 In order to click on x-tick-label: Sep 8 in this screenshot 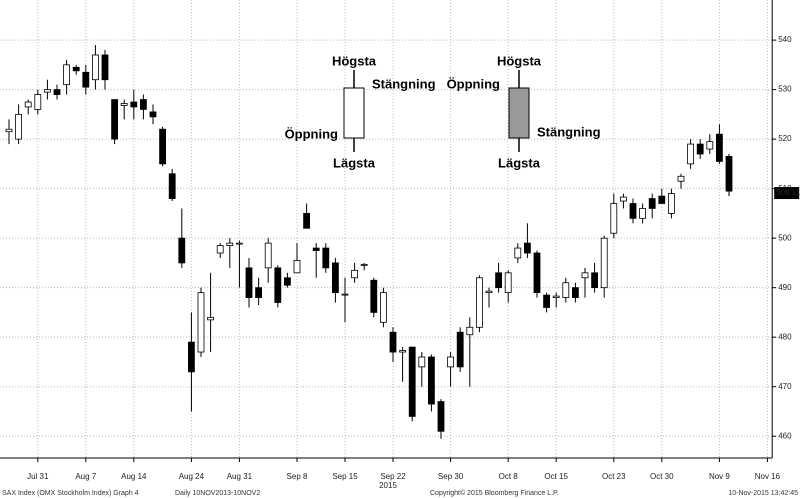, I will do `click(297, 476)`.